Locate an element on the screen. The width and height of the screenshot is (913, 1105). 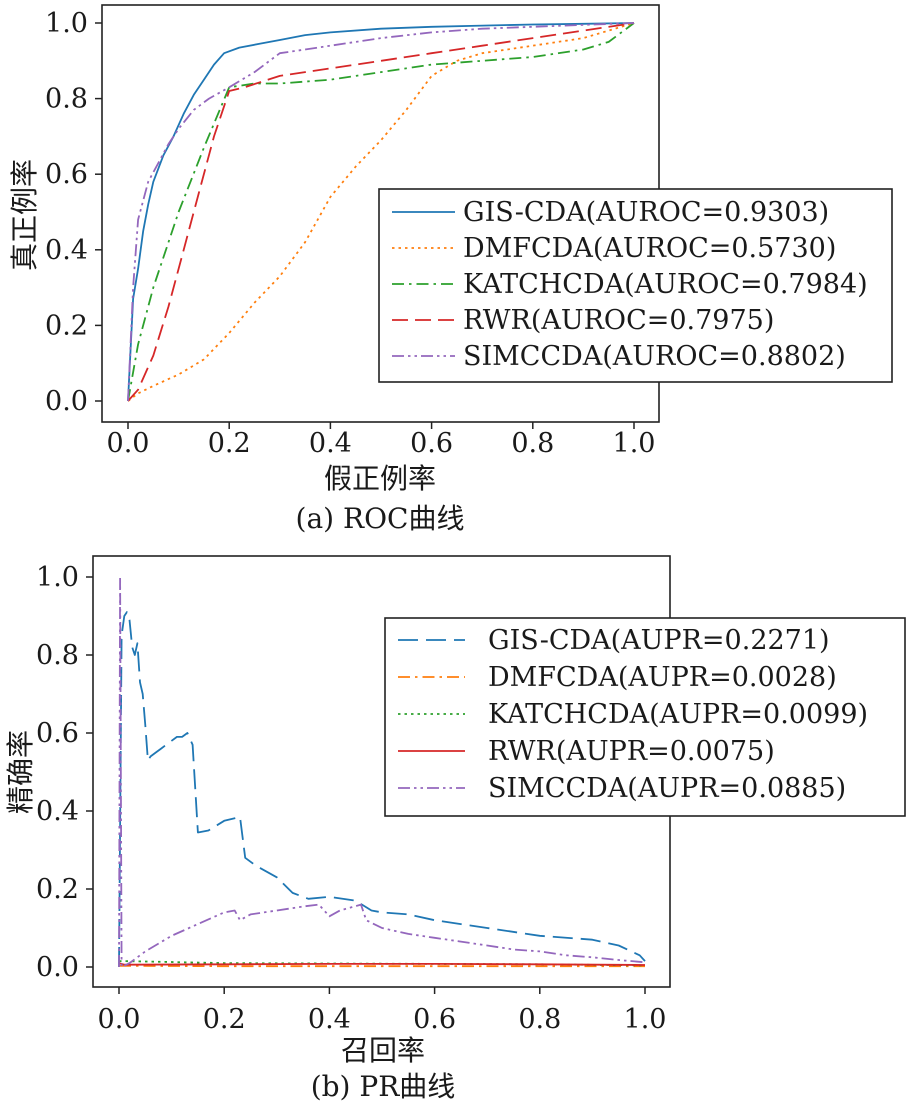
pr-legend-label-2: DMFCDA(AUPR=0.0028) is located at coordinates (662, 677).